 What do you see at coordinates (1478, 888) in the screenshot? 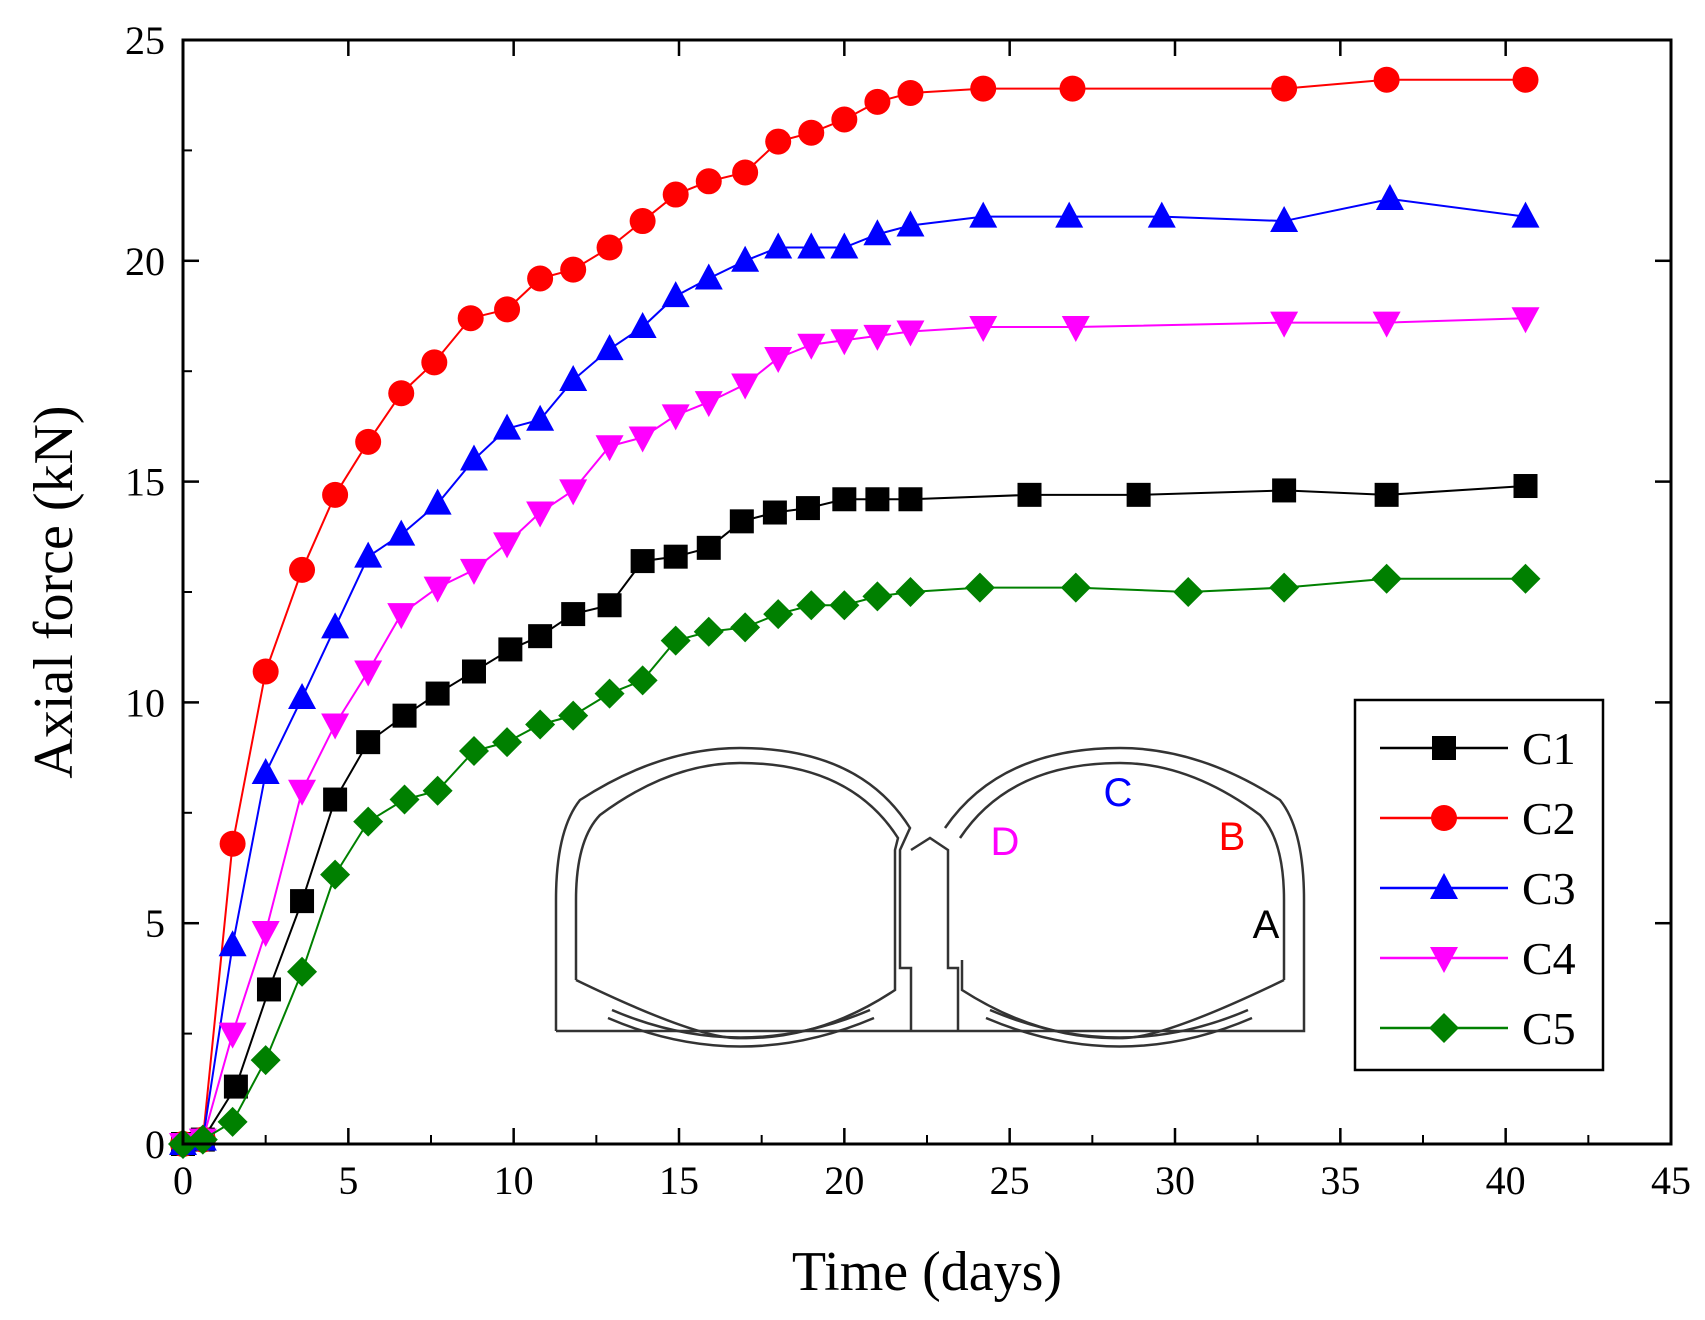
I see `legend-entry-c3: C3` at bounding box center [1478, 888].